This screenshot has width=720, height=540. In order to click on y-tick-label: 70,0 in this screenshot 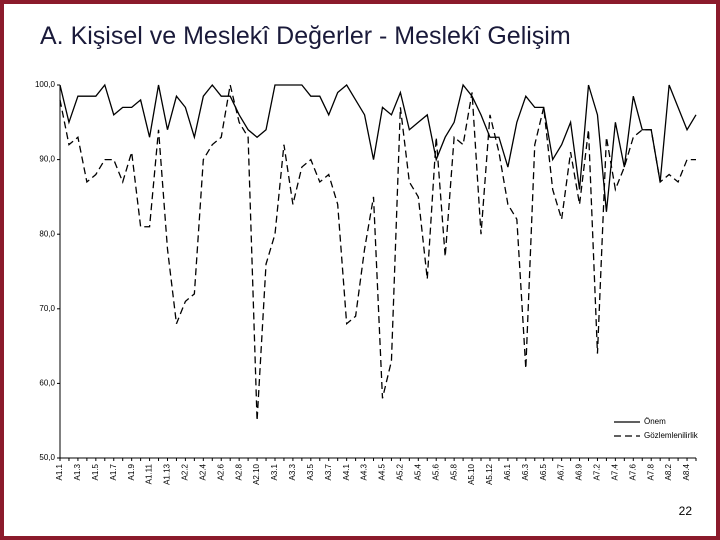, I will do `click(47, 308)`.